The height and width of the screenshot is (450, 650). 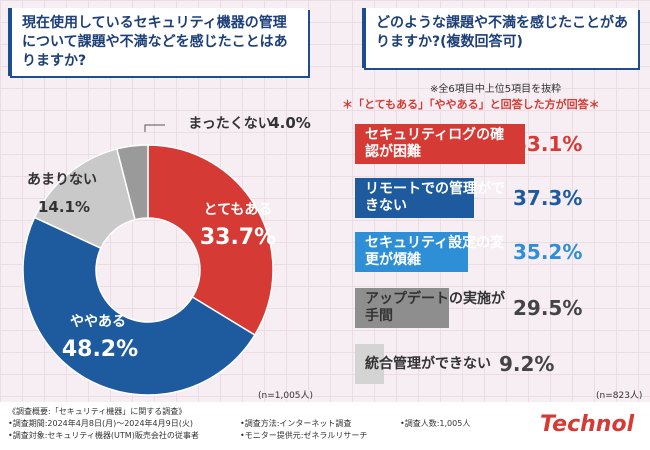 I want to click on leader-line, so click(x=154, y=128).